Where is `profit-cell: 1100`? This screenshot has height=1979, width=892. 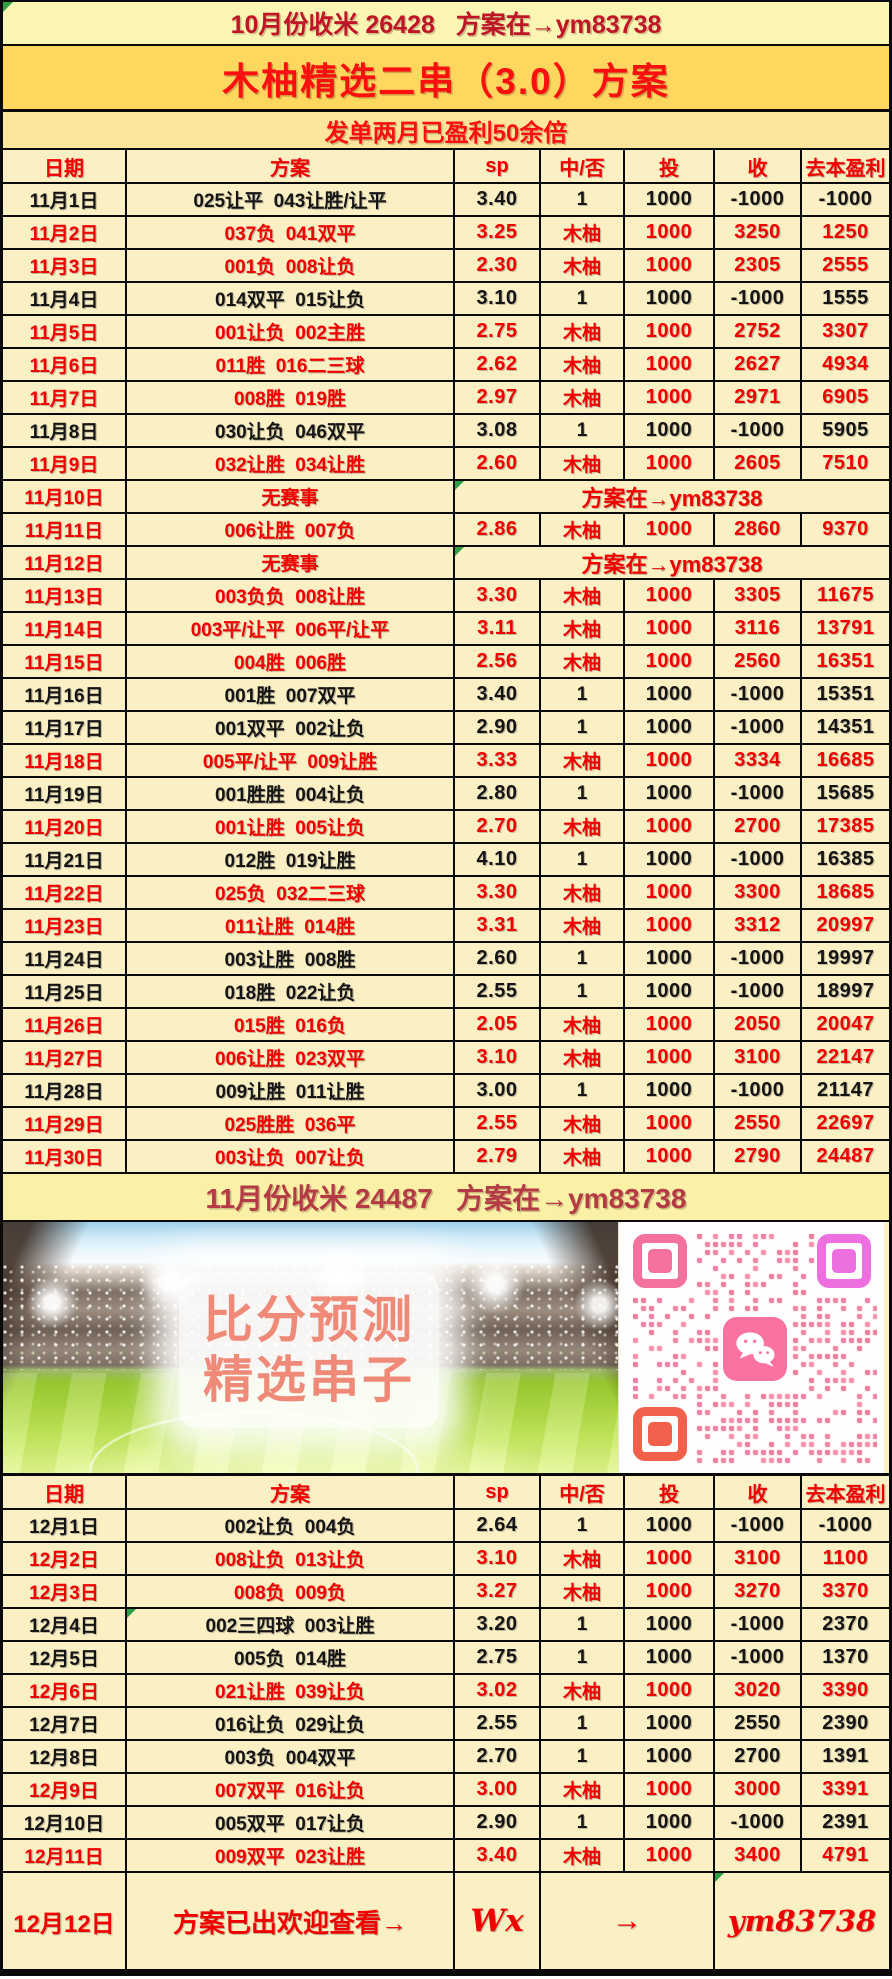 profit-cell: 1100 is located at coordinates (845, 1558).